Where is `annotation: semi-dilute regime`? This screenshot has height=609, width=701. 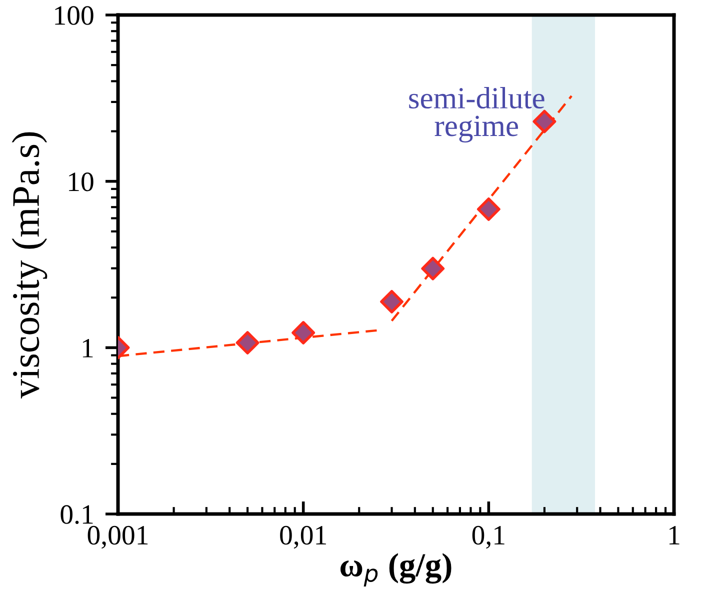
annotation: semi-dilute regime is located at coordinates (476, 115).